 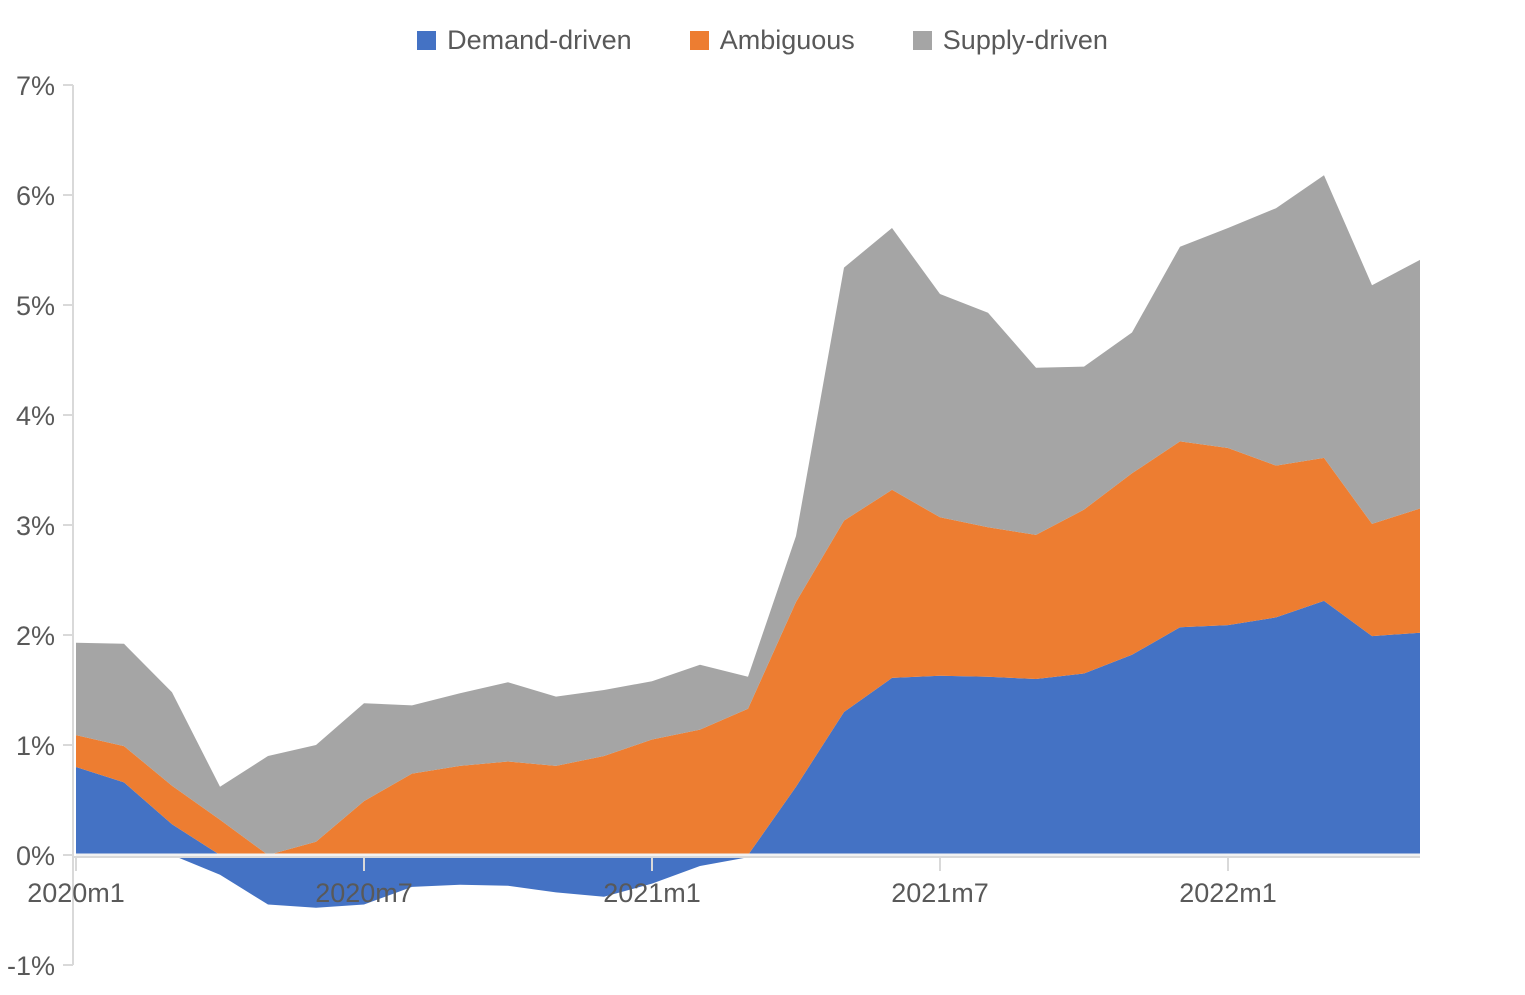 What do you see at coordinates (787, 39) in the screenshot?
I see `legend-label: Ambiguous` at bounding box center [787, 39].